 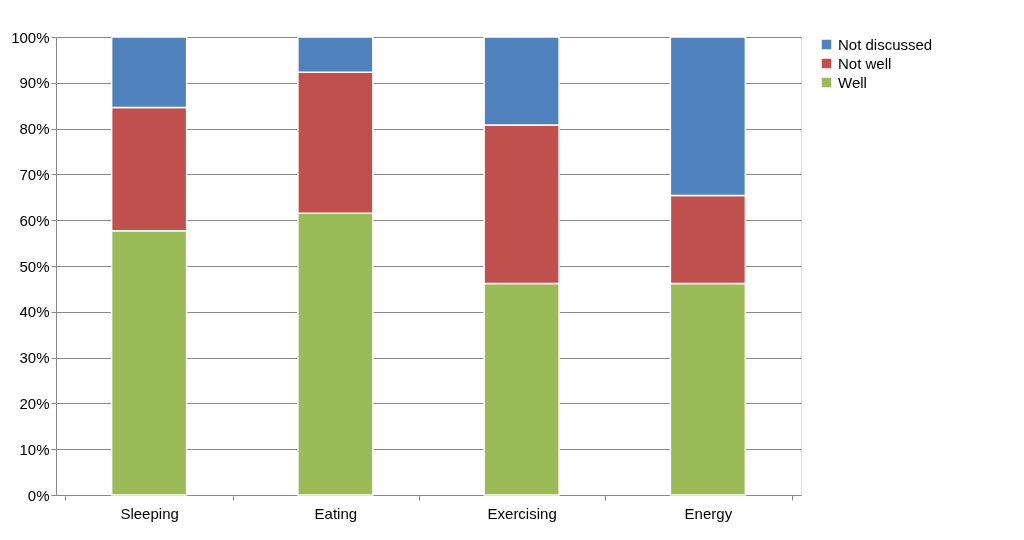 What do you see at coordinates (708, 513) in the screenshot?
I see `x-tick-label: Energy` at bounding box center [708, 513].